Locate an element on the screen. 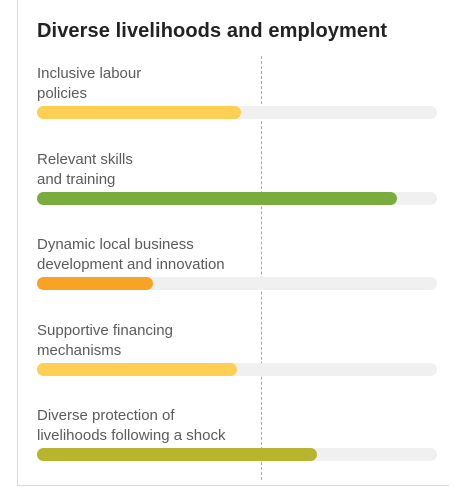 The image size is (461, 487). bar-item: Supportive financing mechanisms is located at coordinates (237, 355).